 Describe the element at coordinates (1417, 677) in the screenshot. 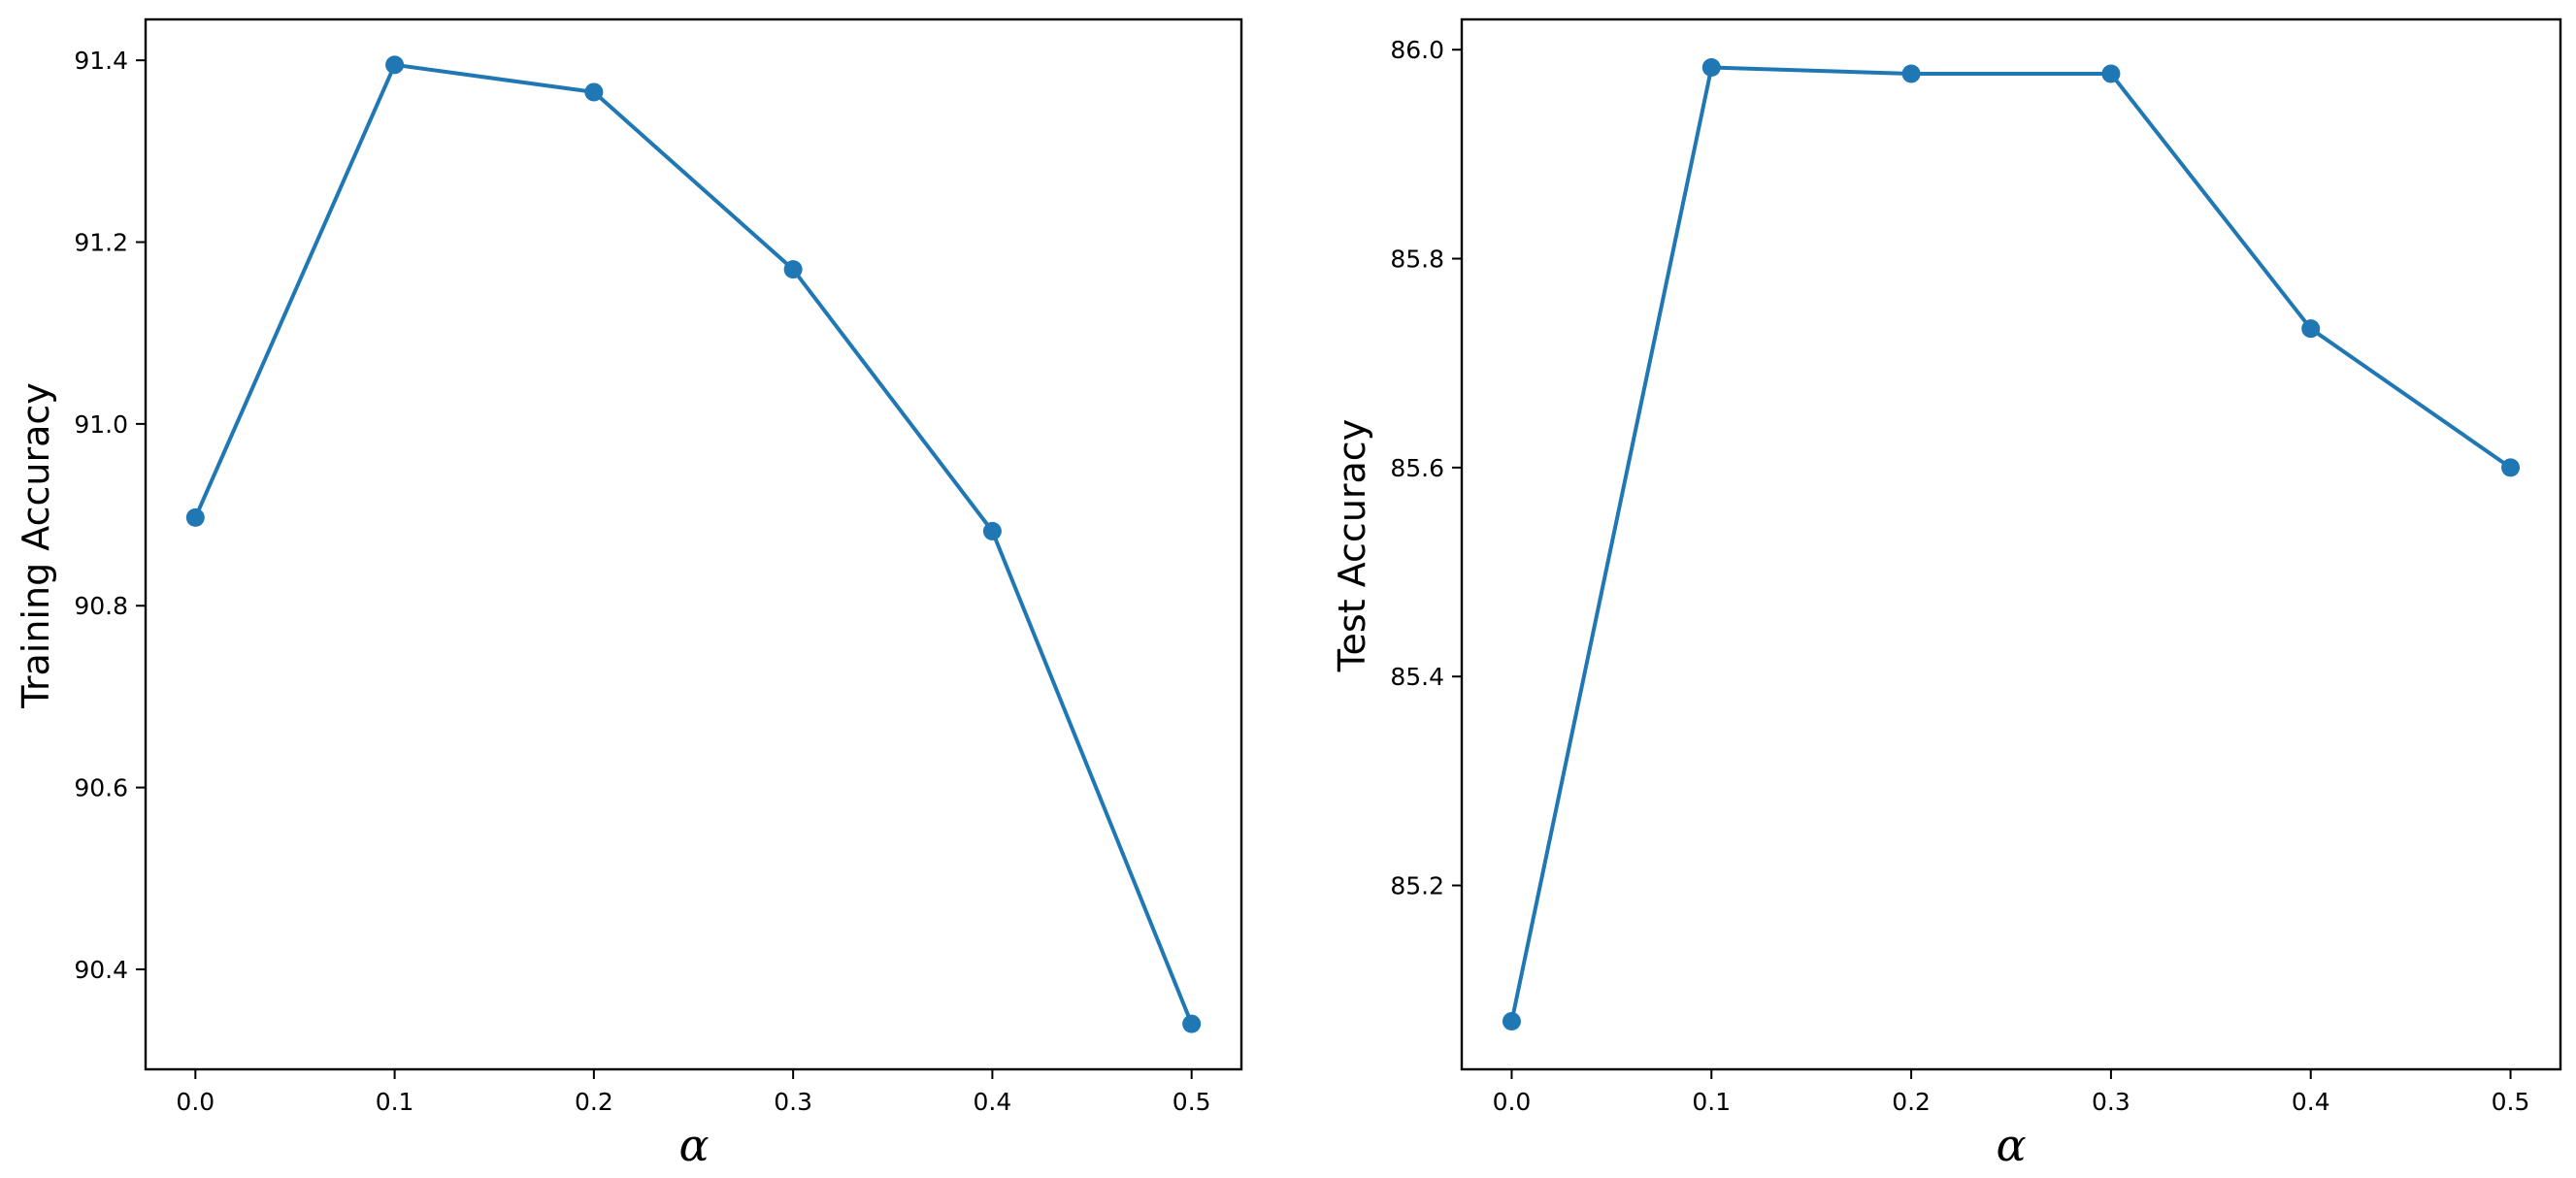

I see `chart-1-y-tick-label-1: 85.4` at that location.